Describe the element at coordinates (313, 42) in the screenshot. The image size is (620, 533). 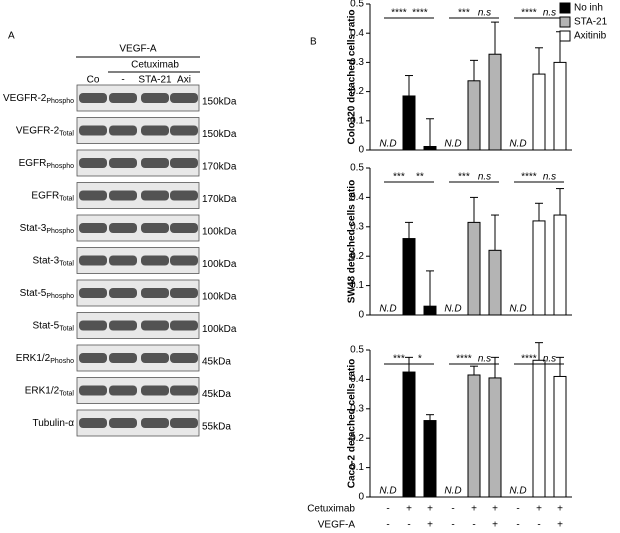
I see `panel-label: B` at that location.